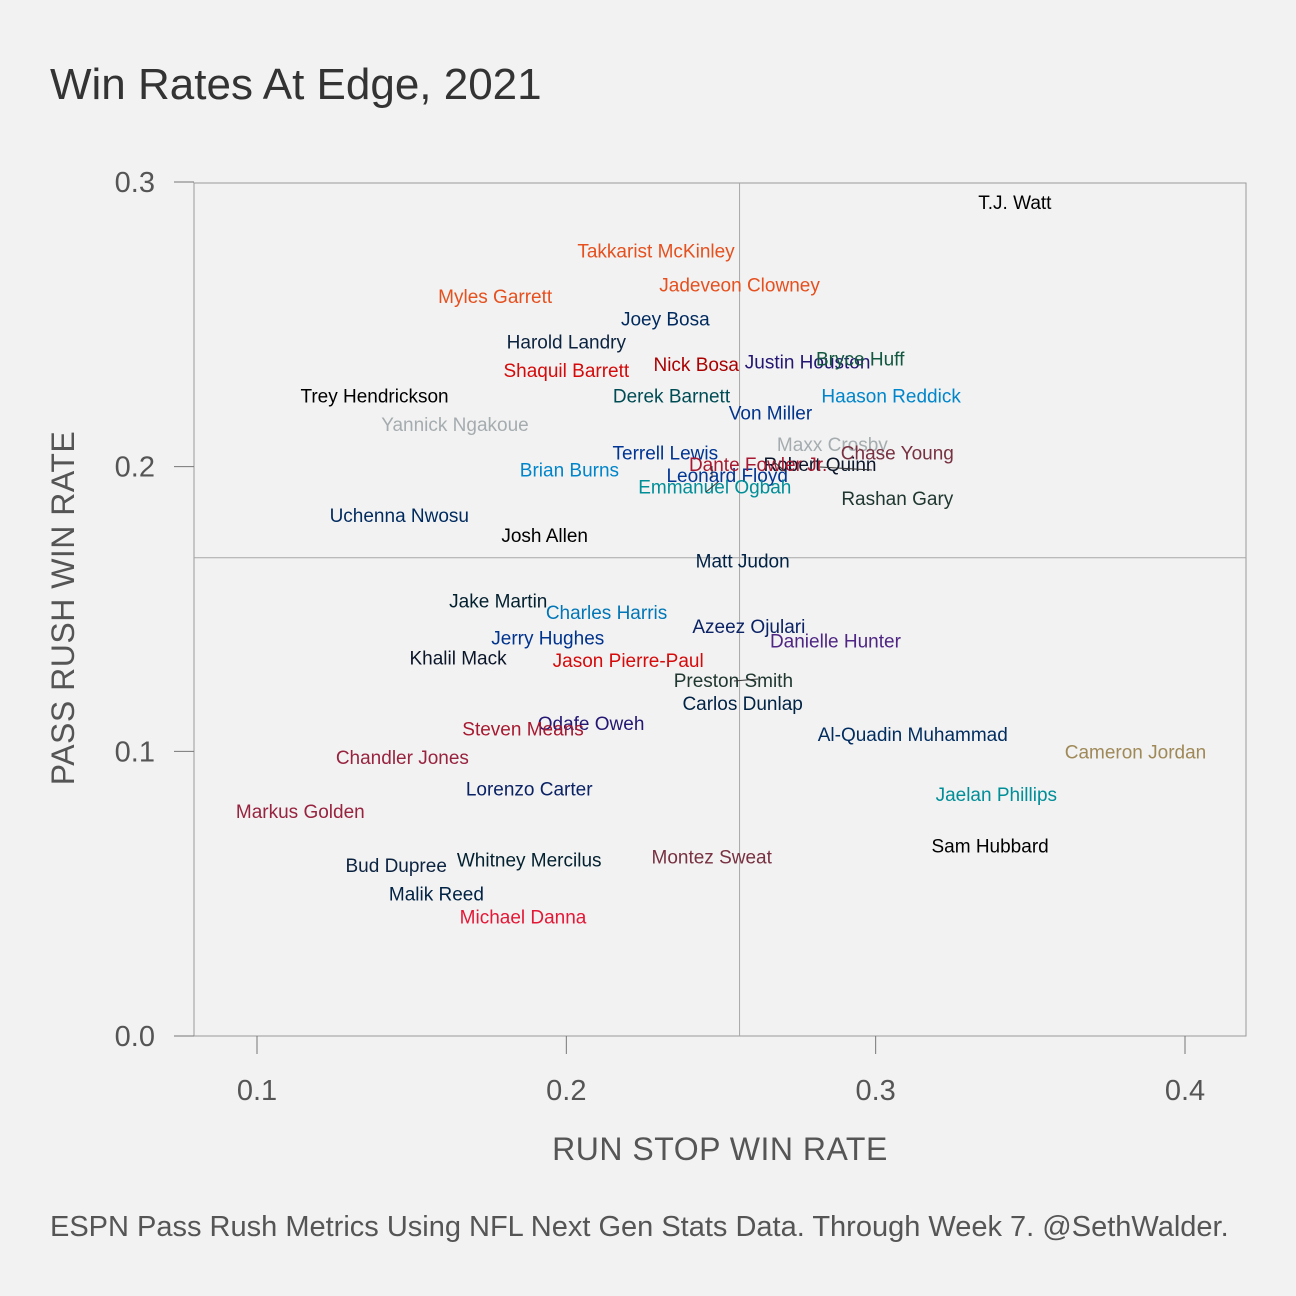  Describe the element at coordinates (742, 704) in the screenshot. I see `point-label: Carlos Dunlap` at that location.